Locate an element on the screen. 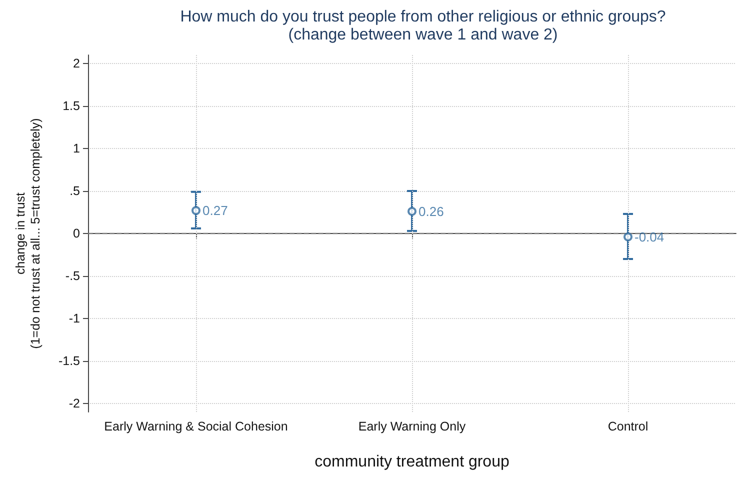 This screenshot has height=489, width=748. y-tick-label: -.5 is located at coordinates (72, 276).